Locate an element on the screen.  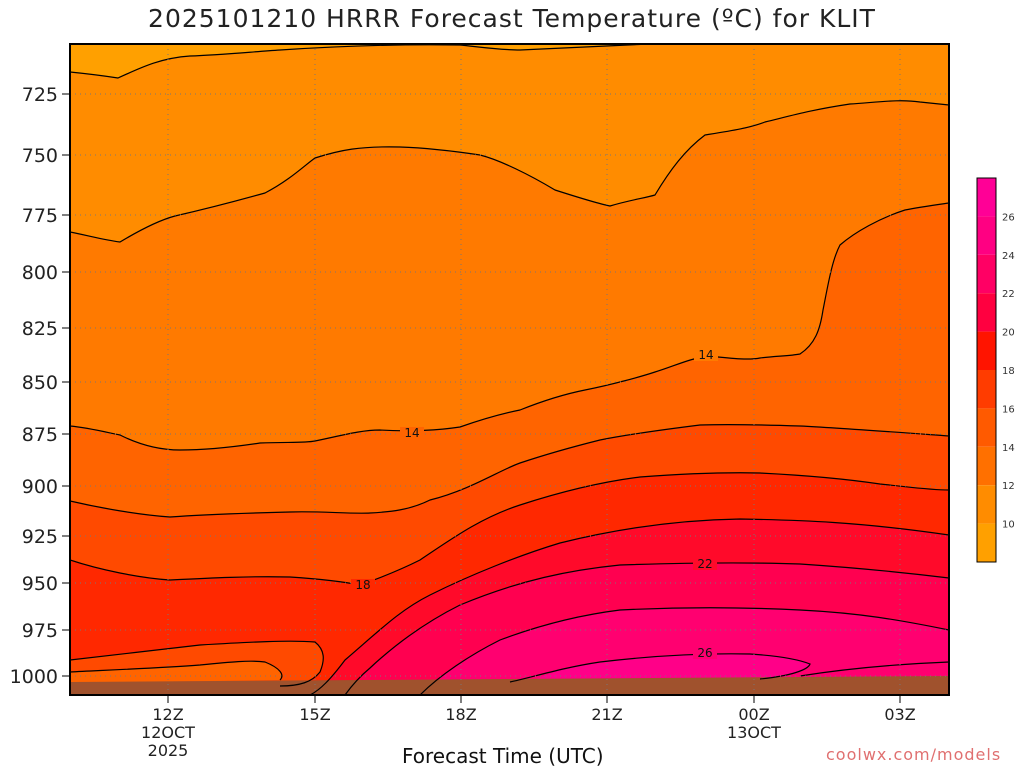
contour-label-14-b: 14 is located at coordinates (705, 355).